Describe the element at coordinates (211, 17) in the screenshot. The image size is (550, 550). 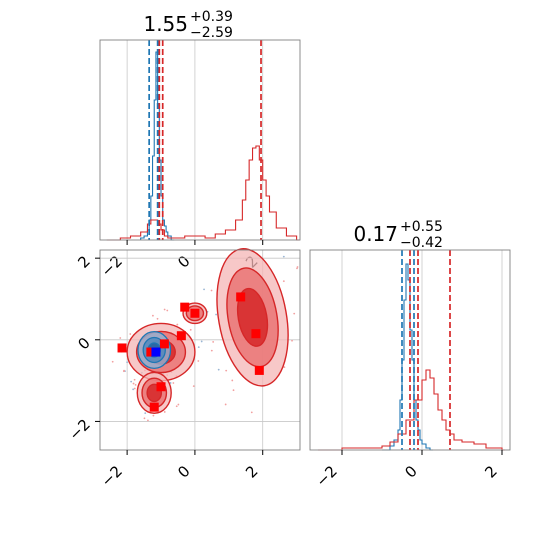
I see `panel-top-left-title-upper: +0.39` at that location.